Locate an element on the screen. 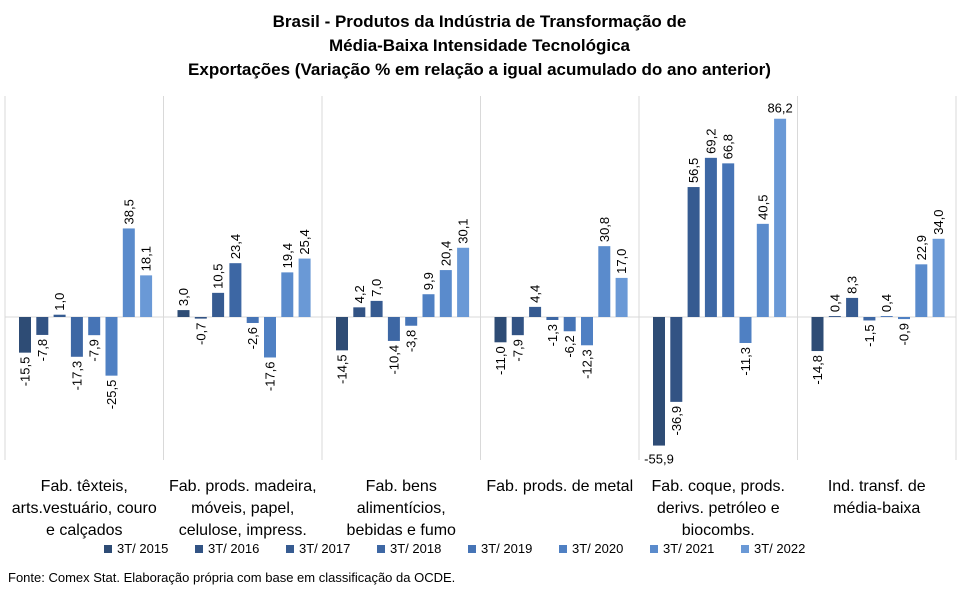 The height and width of the screenshot is (594, 959). data-label: 34,0 is located at coordinates (938, 221).